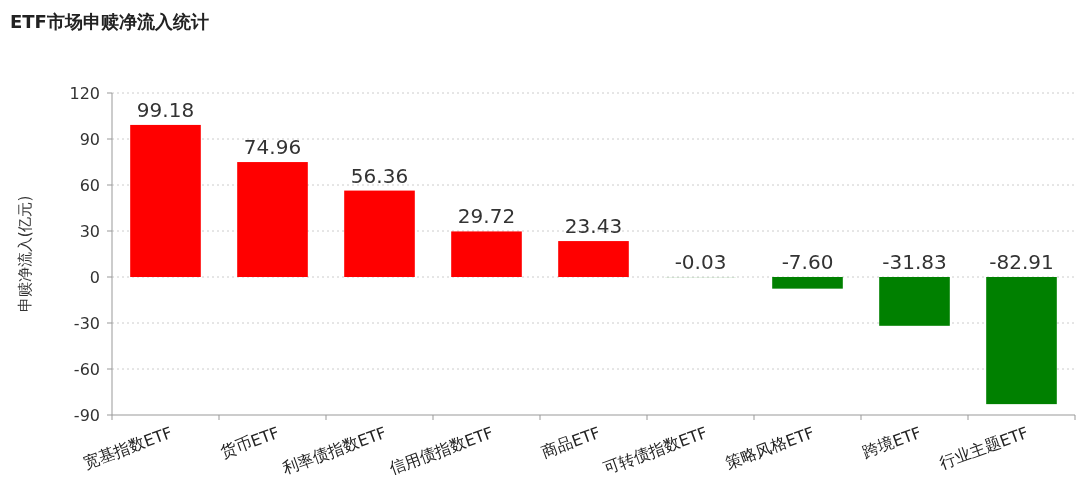  What do you see at coordinates (700, 262) in the screenshot?
I see `data-label: -0.03` at bounding box center [700, 262].